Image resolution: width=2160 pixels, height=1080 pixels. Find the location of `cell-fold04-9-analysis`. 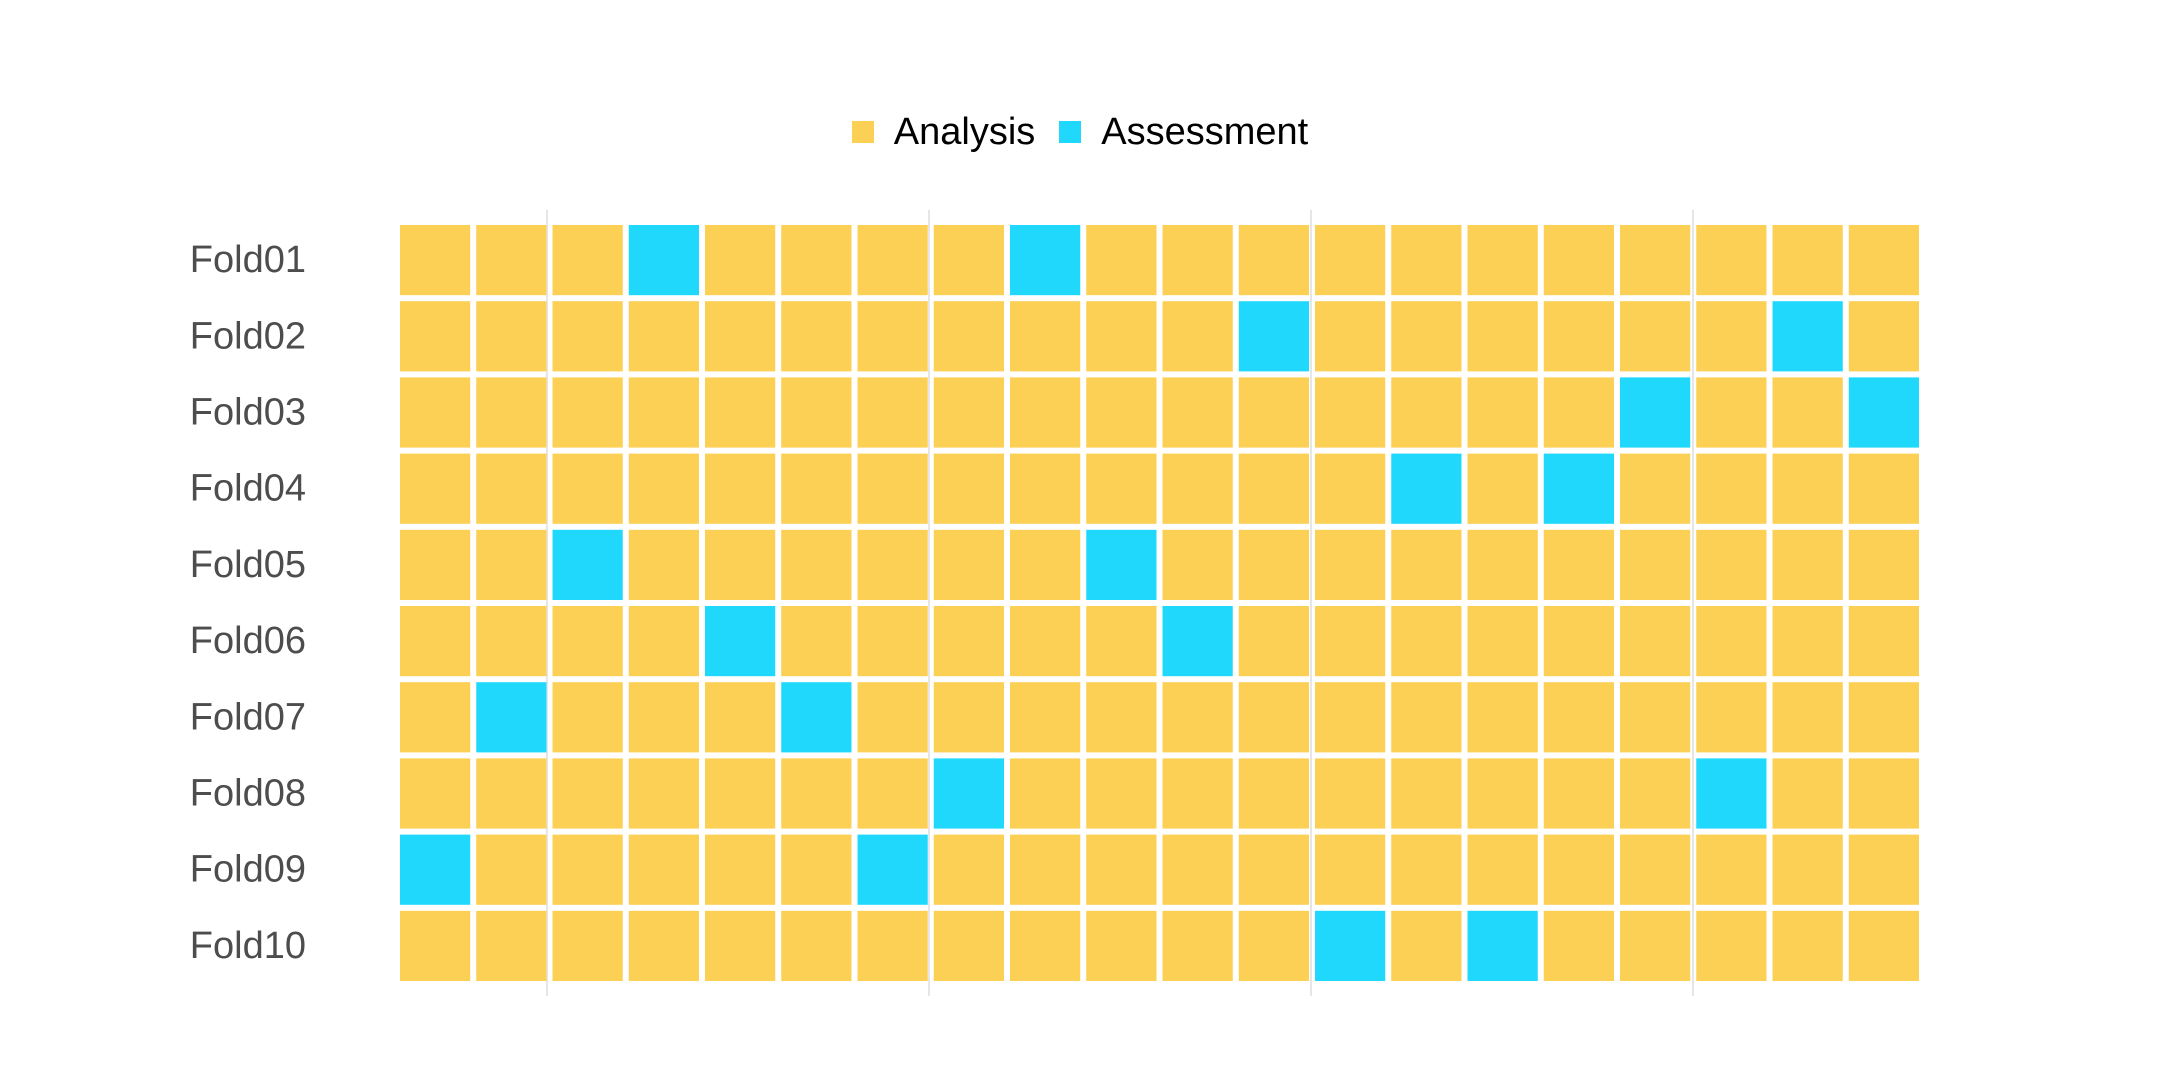

cell-fold04-9-analysis is located at coordinates (1045, 488).